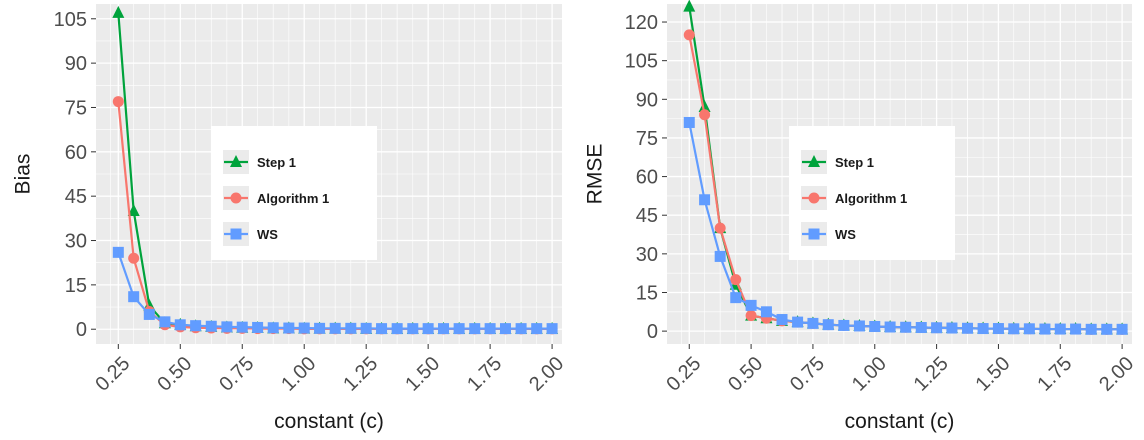  Describe the element at coordinates (594, 174) in the screenshot. I see `y-axis-title: RMSE` at that location.